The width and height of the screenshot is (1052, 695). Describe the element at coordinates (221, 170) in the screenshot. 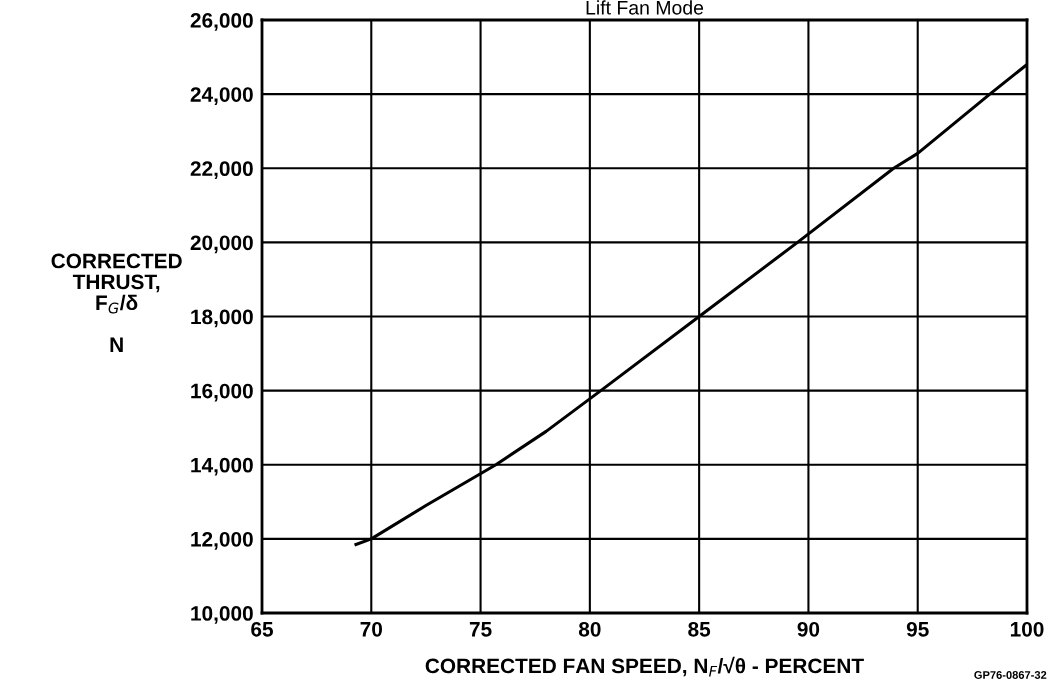

I see `y-tick-label: 22,000` at that location.